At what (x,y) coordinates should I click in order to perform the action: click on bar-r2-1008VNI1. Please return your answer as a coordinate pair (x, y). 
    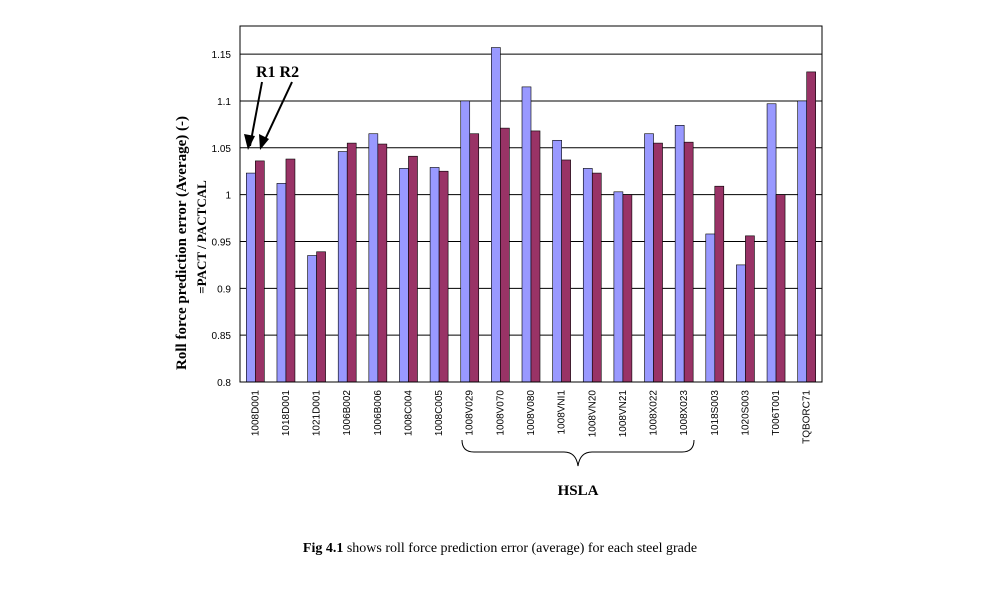
    Looking at the image, I should click on (566, 271).